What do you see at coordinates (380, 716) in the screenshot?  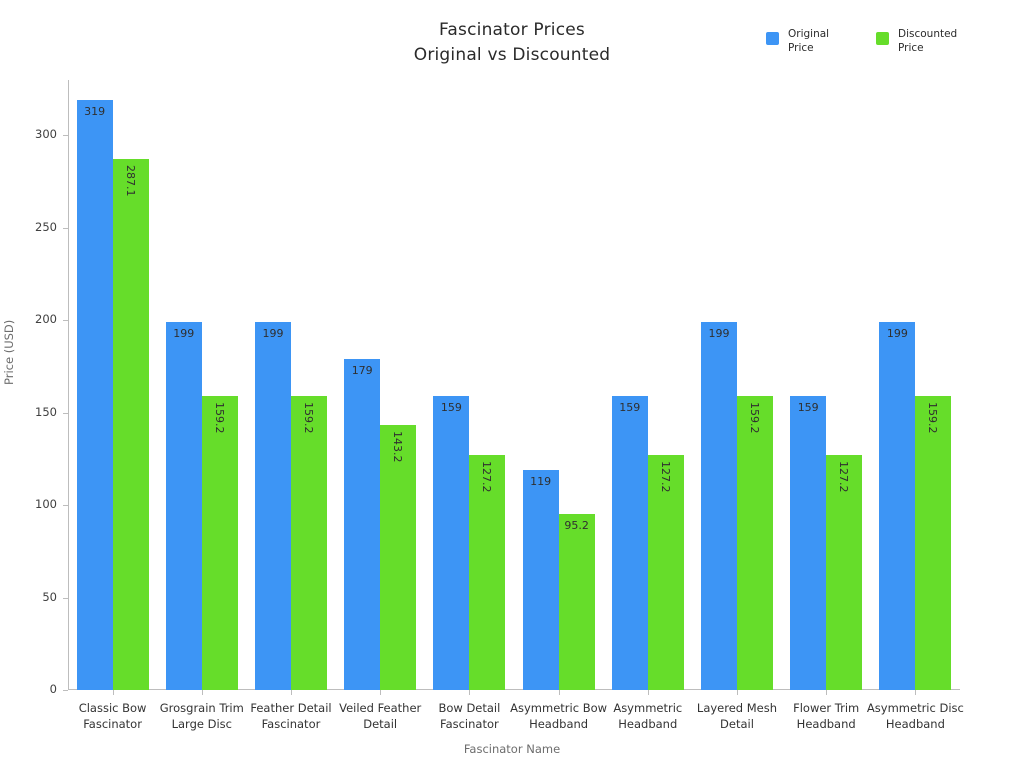 I see `x-axis-tick-label: Veiled Feather Detail` at bounding box center [380, 716].